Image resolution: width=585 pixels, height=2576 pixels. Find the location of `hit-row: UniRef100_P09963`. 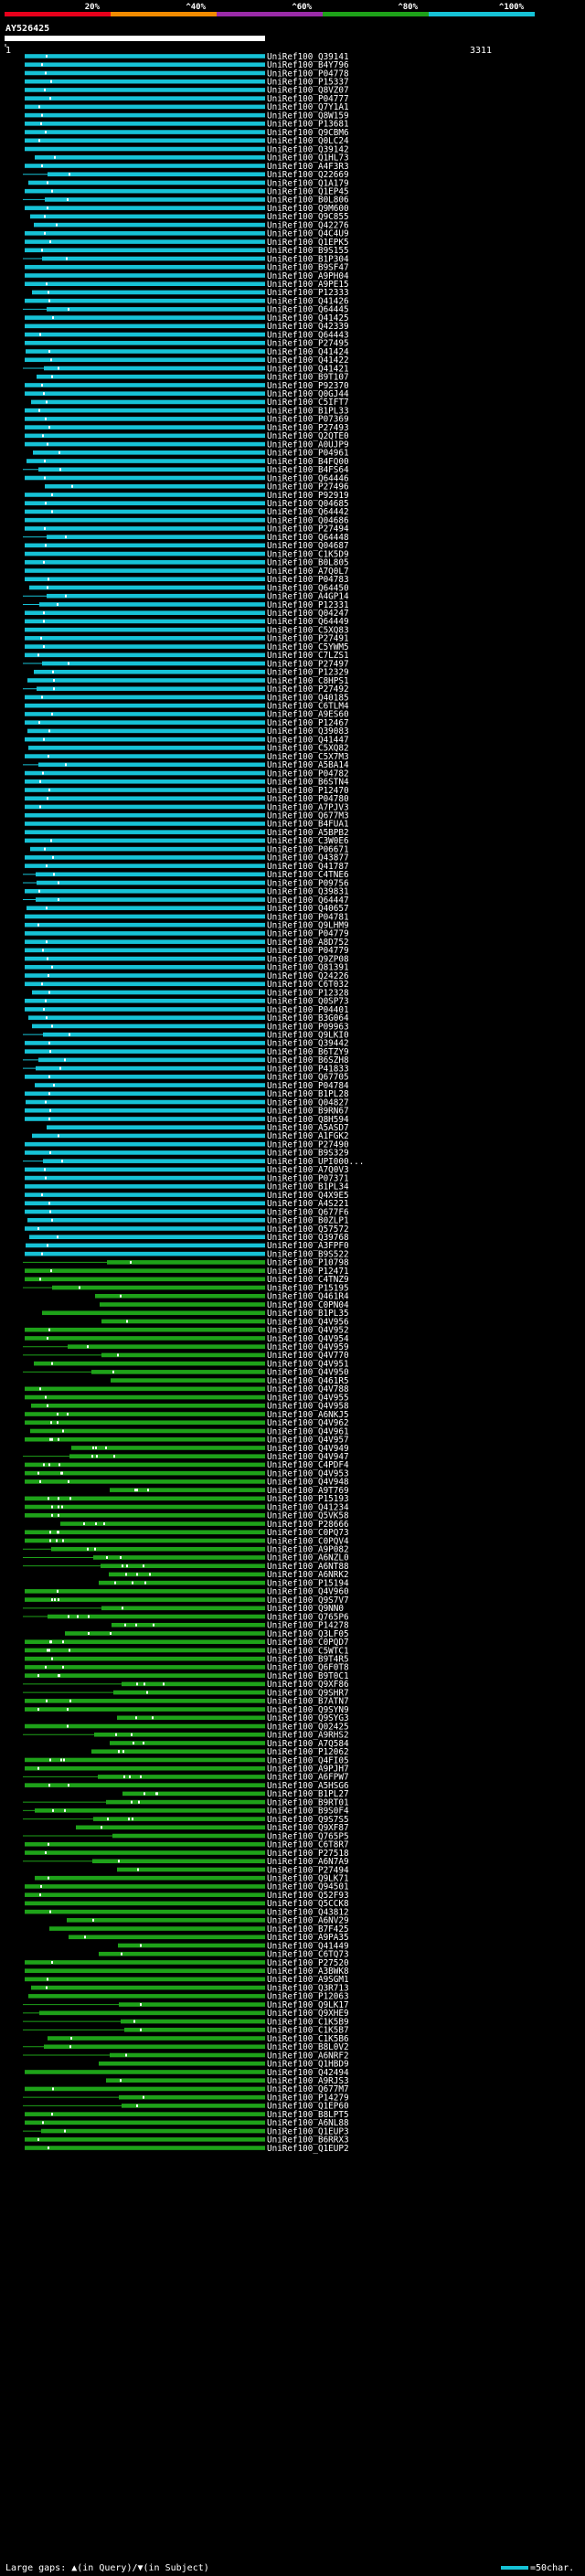

hit-row: UniRef100_P09963 is located at coordinates (191, 1027).